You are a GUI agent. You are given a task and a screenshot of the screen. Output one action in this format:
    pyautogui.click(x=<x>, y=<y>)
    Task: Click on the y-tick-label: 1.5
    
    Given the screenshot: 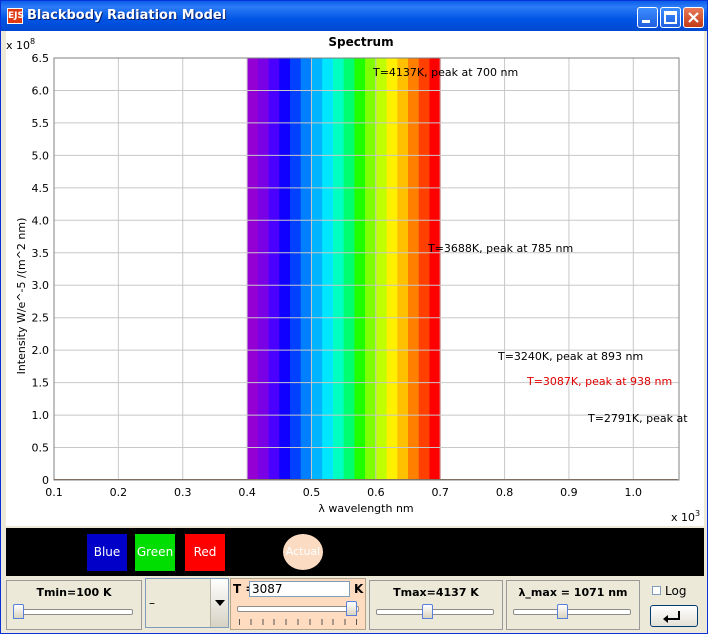 What is the action you would take?
    pyautogui.click(x=41, y=383)
    